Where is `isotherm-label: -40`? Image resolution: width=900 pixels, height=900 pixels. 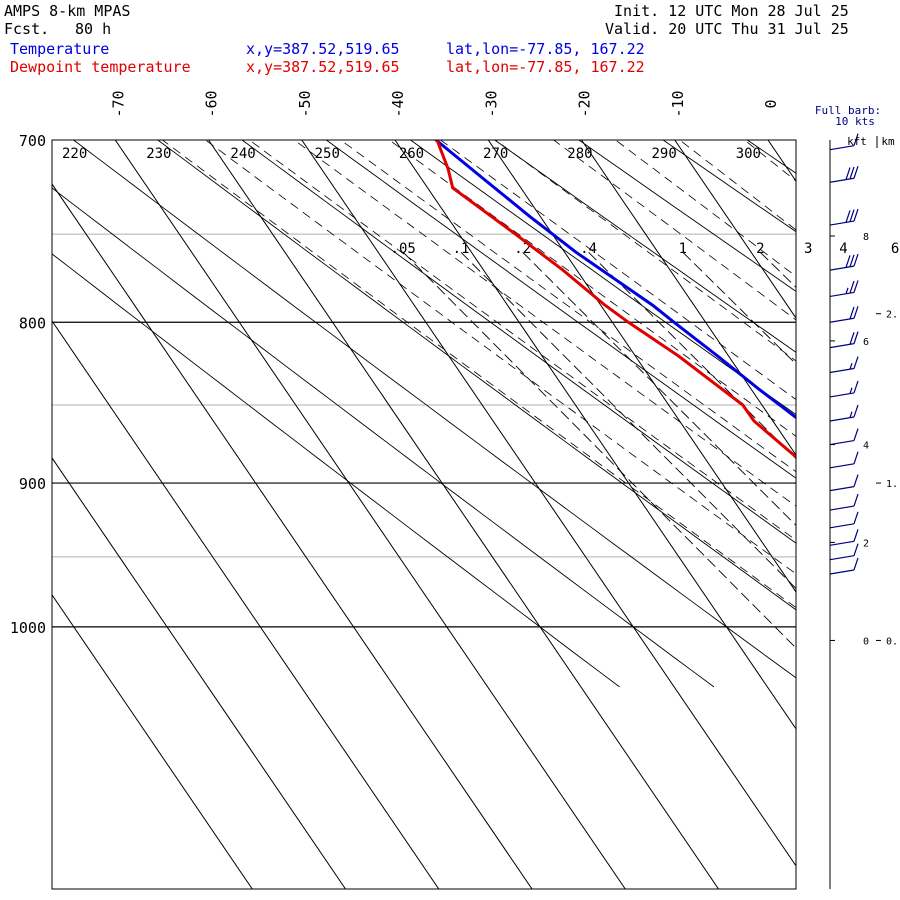 isotherm-label: -40 is located at coordinates (398, 103).